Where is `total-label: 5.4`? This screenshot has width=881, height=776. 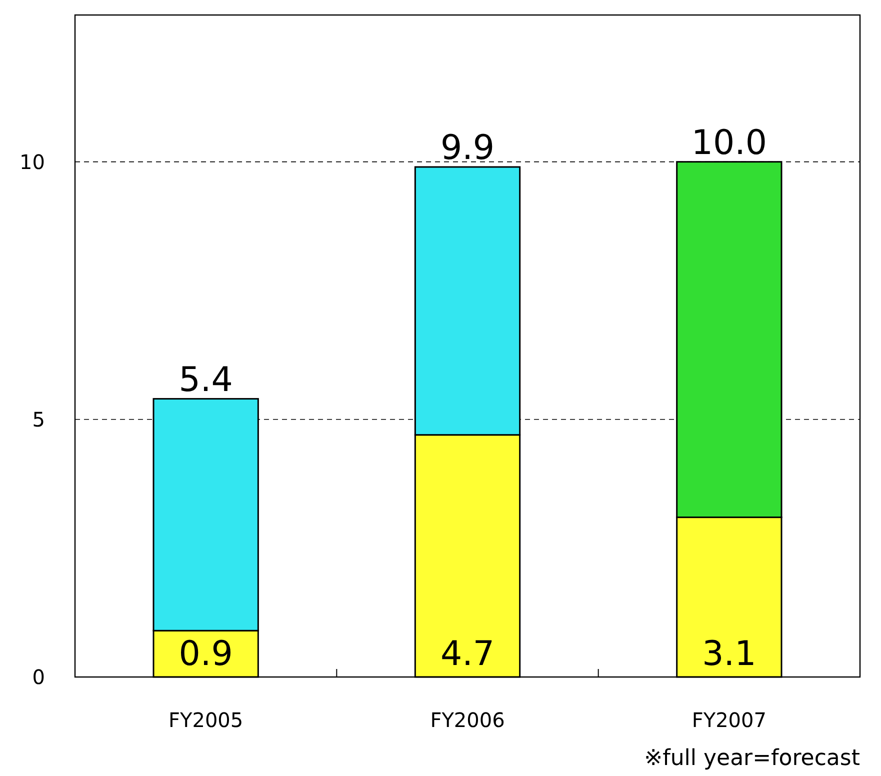 total-label: 5.4 is located at coordinates (205, 380).